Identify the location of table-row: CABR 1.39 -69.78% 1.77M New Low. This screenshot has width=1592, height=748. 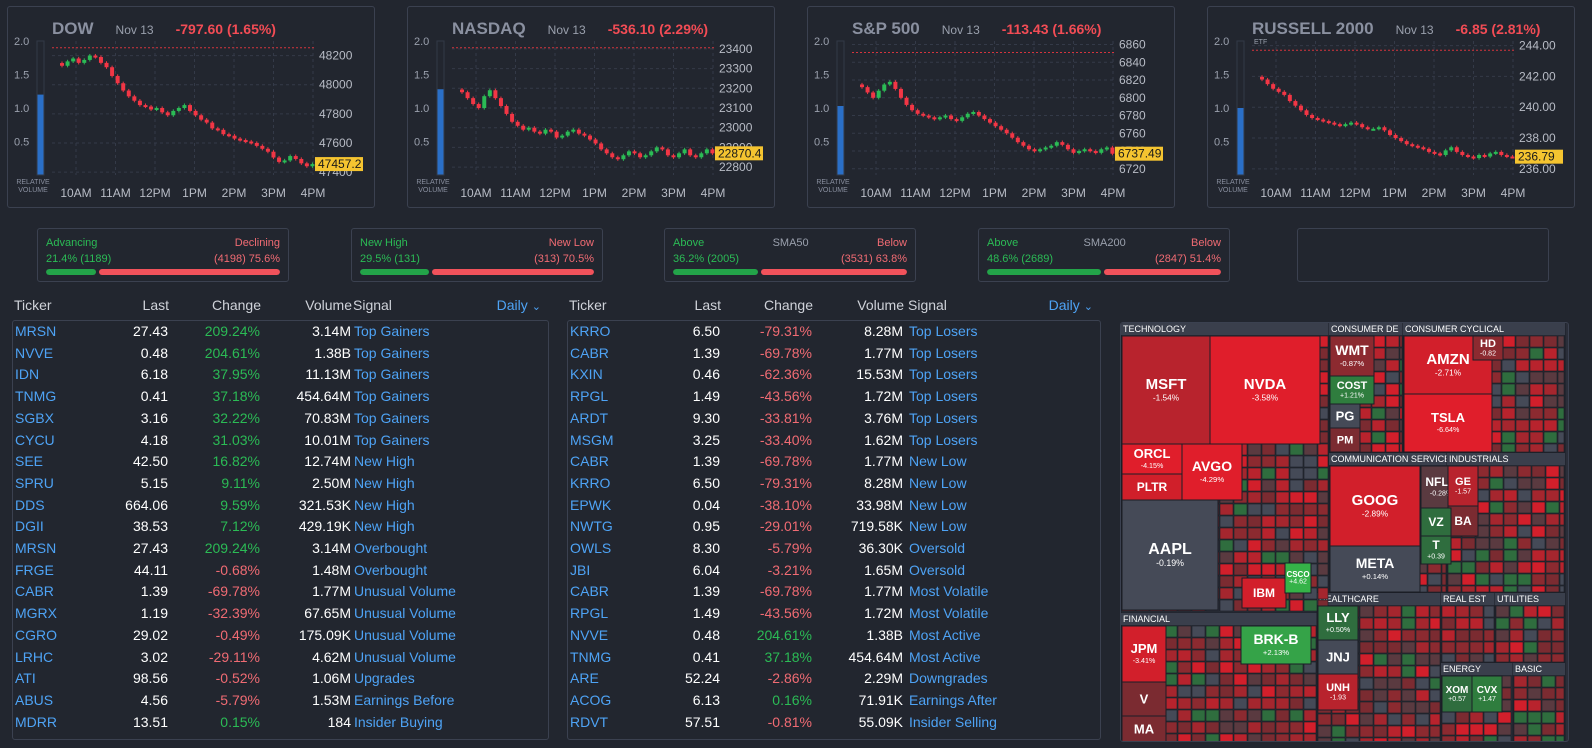
(834, 462).